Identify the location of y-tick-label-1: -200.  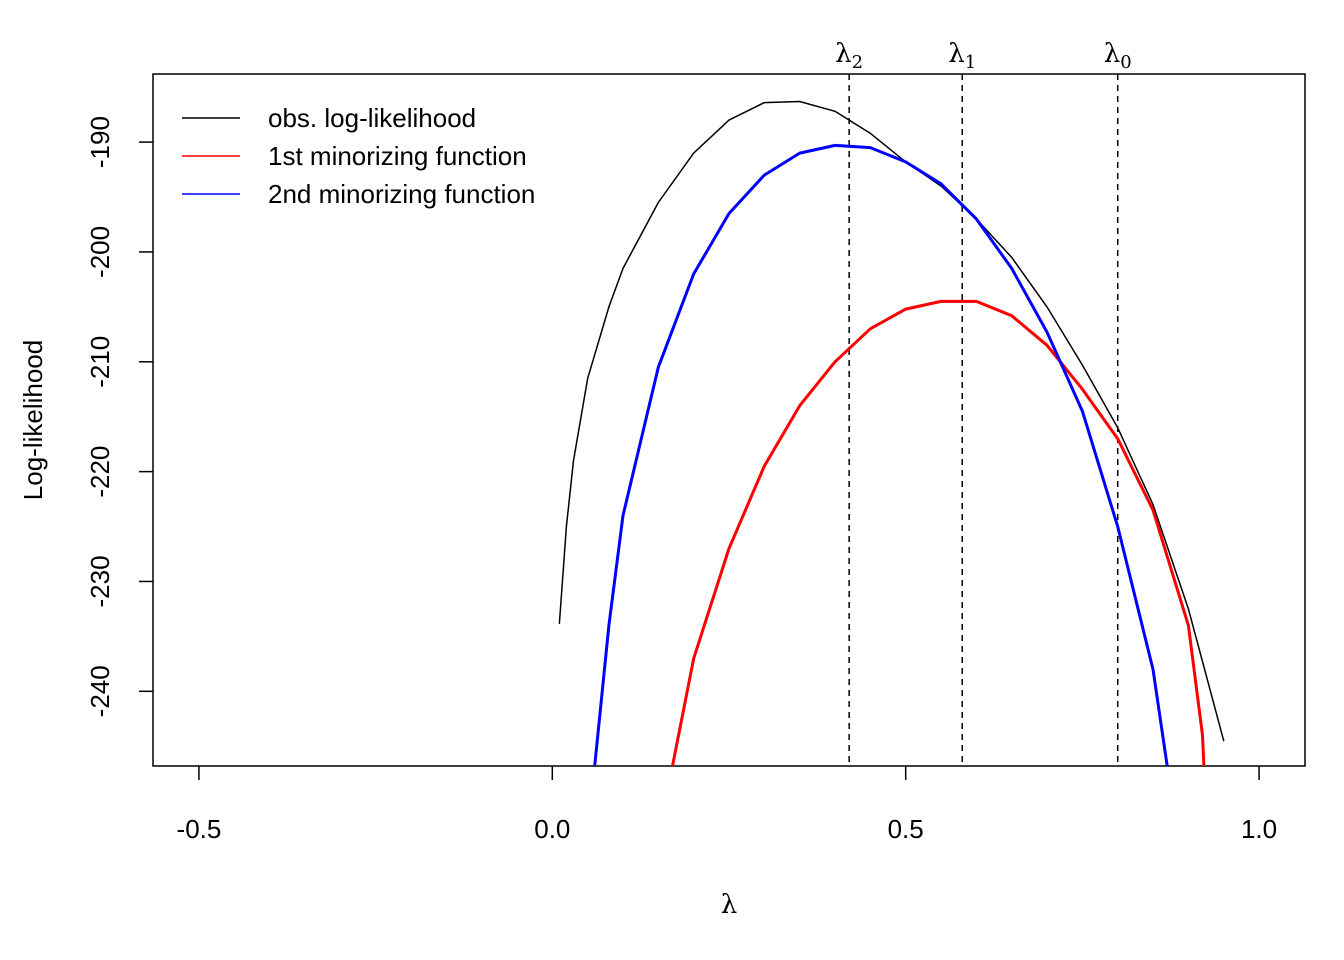
(100, 252).